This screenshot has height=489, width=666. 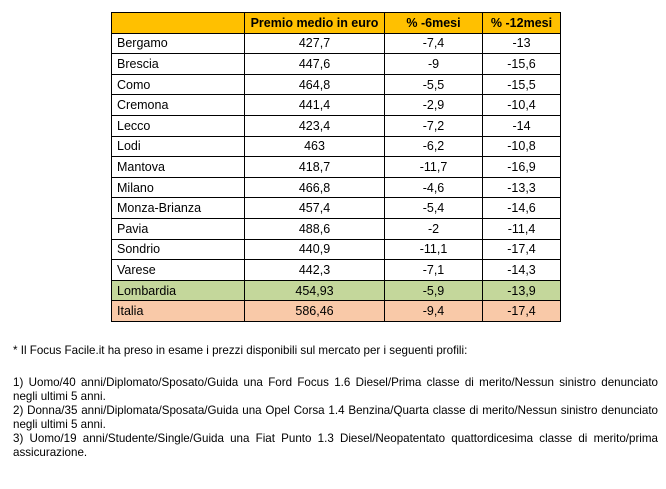 I want to click on cell-name: Lodi, so click(x=178, y=146).